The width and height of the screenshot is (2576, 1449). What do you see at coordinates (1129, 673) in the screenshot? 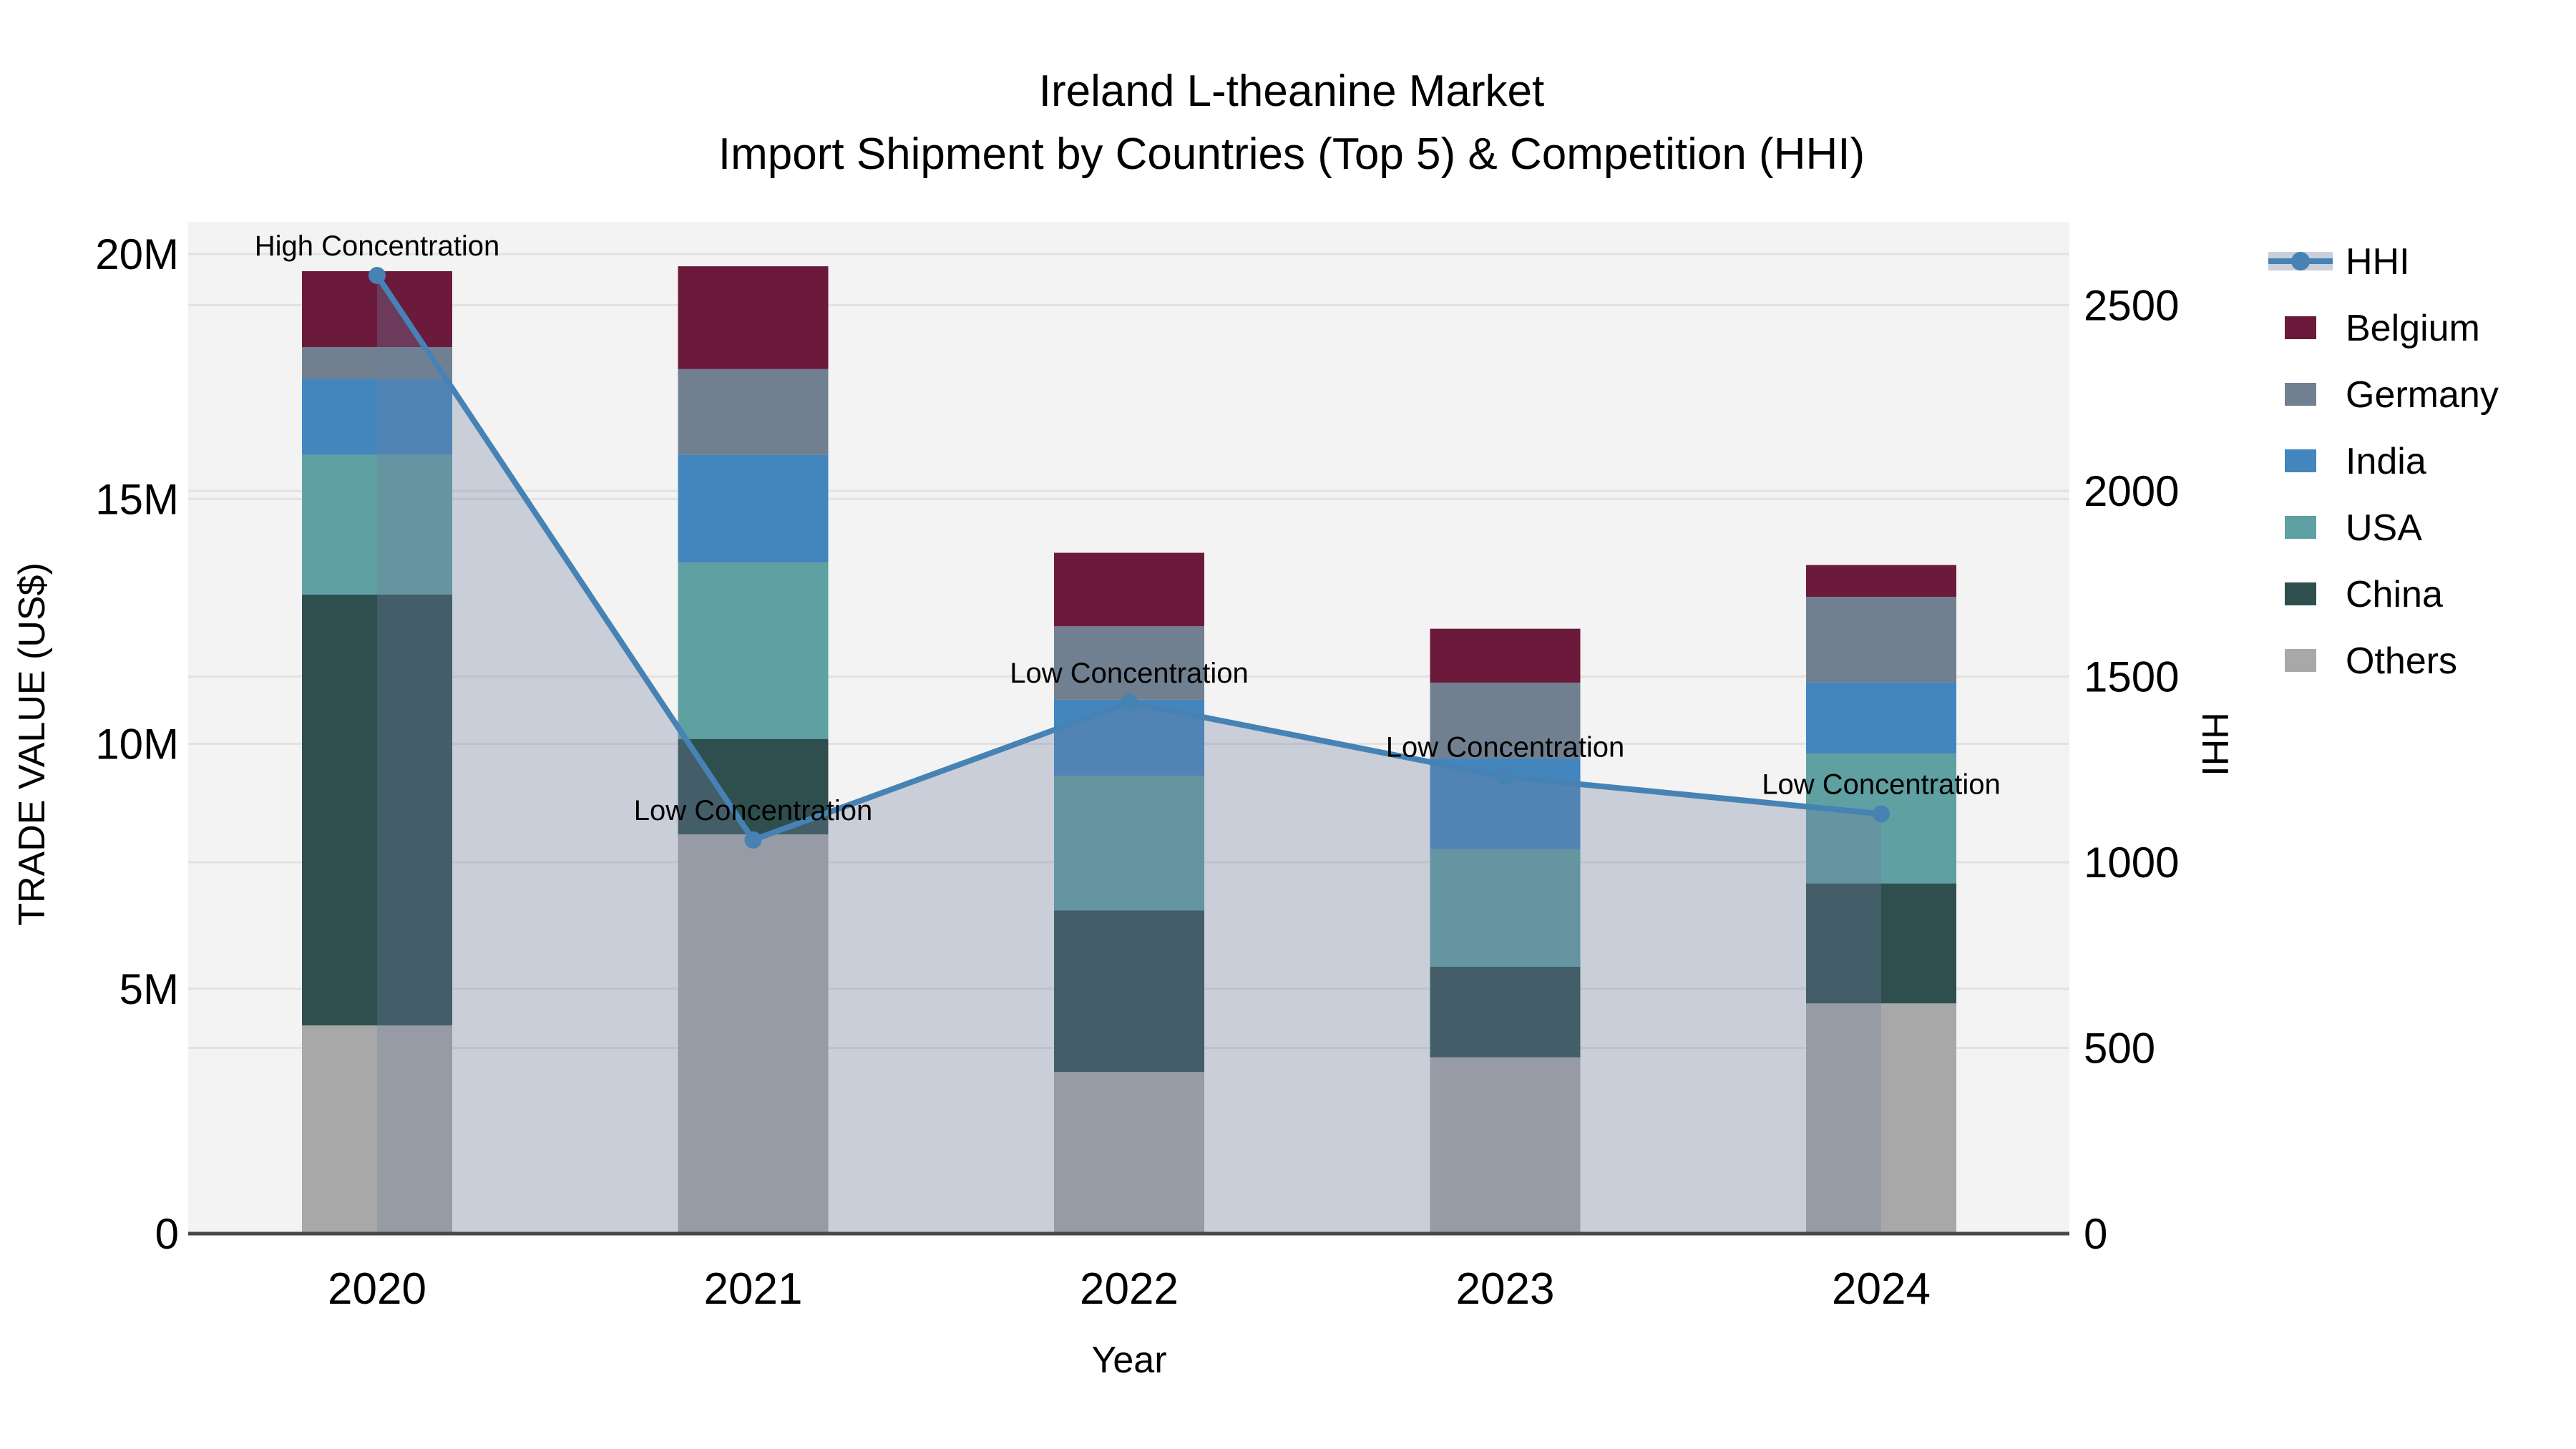
I see `annotation-2022: Low Concentration` at bounding box center [1129, 673].